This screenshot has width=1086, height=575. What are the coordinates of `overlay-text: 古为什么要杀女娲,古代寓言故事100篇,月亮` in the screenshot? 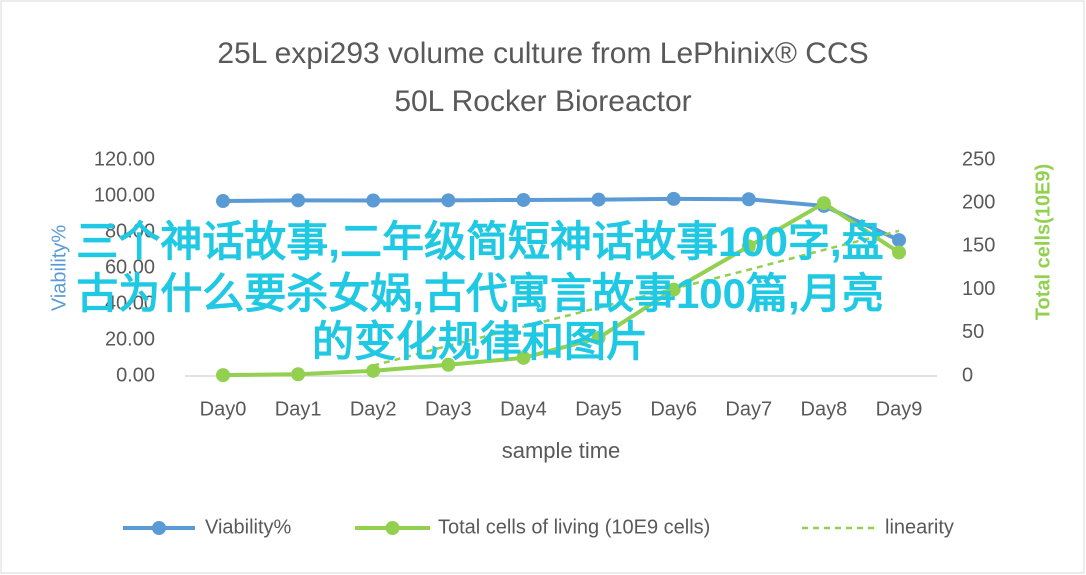 It's located at (479, 293).